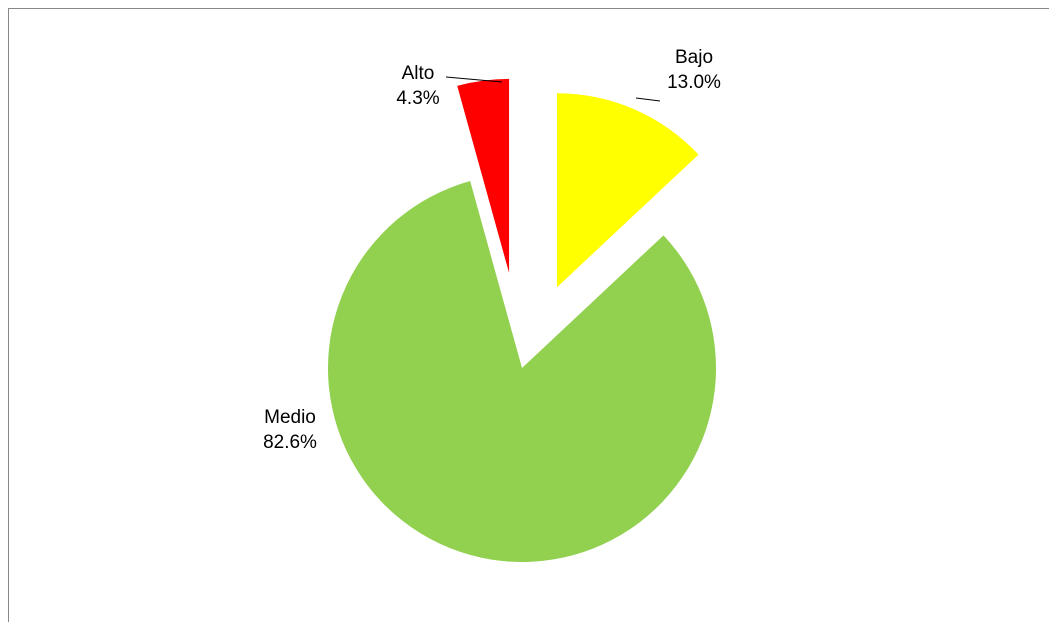  What do you see at coordinates (418, 73) in the screenshot?
I see `slice-label: Alto` at bounding box center [418, 73].